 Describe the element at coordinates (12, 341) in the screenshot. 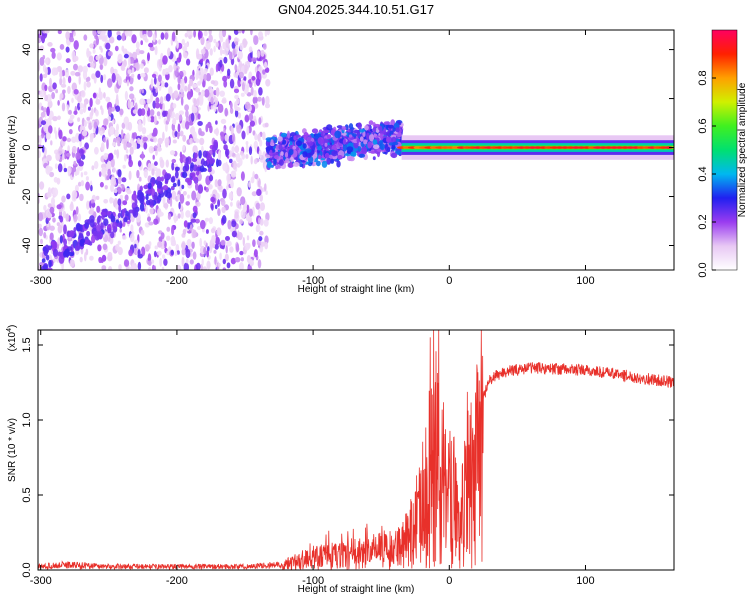

I see `snr-y-scale-base: (x10` at that location.